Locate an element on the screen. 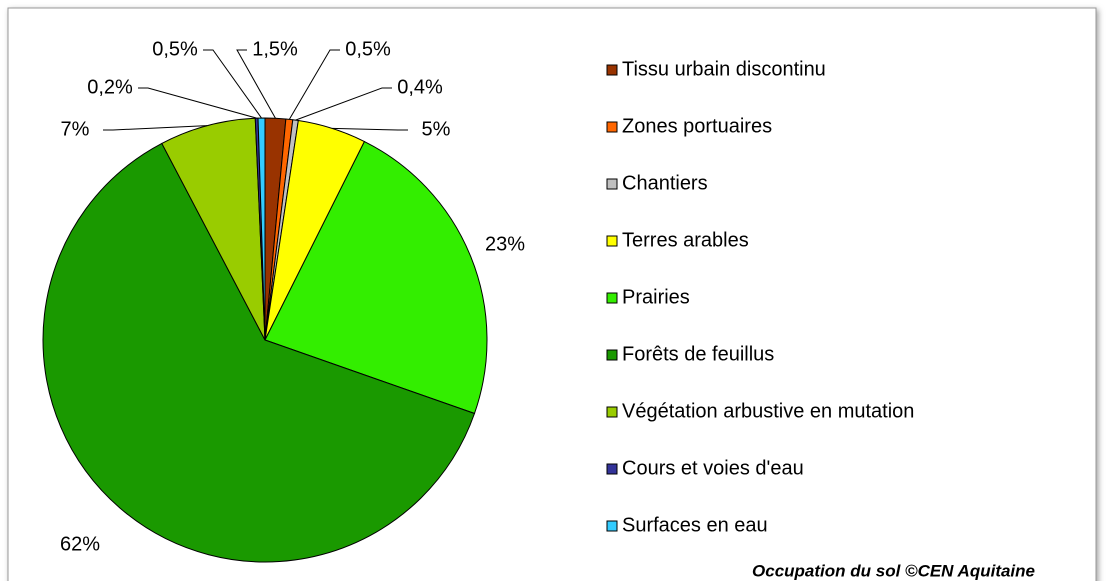 The image size is (1106, 586). legend-label: Cours et voies d'eau is located at coordinates (713, 468).